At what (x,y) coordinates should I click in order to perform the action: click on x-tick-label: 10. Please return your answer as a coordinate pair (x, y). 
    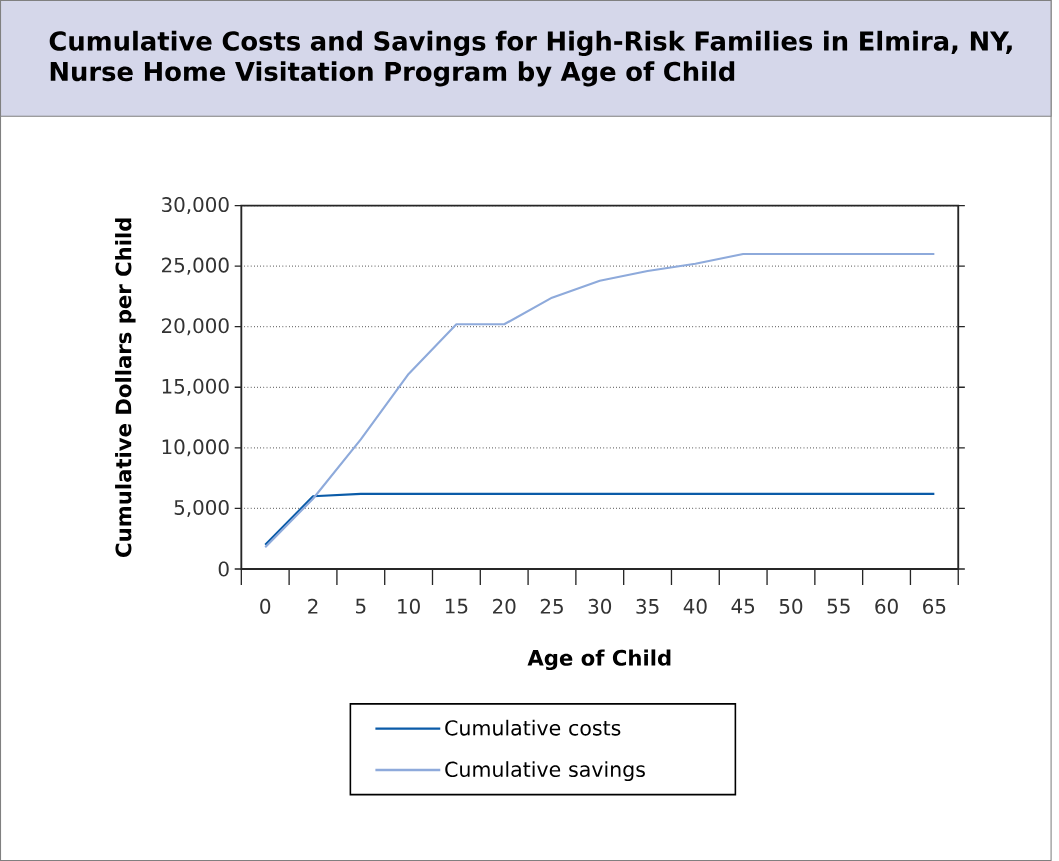
    Looking at the image, I should click on (409, 606).